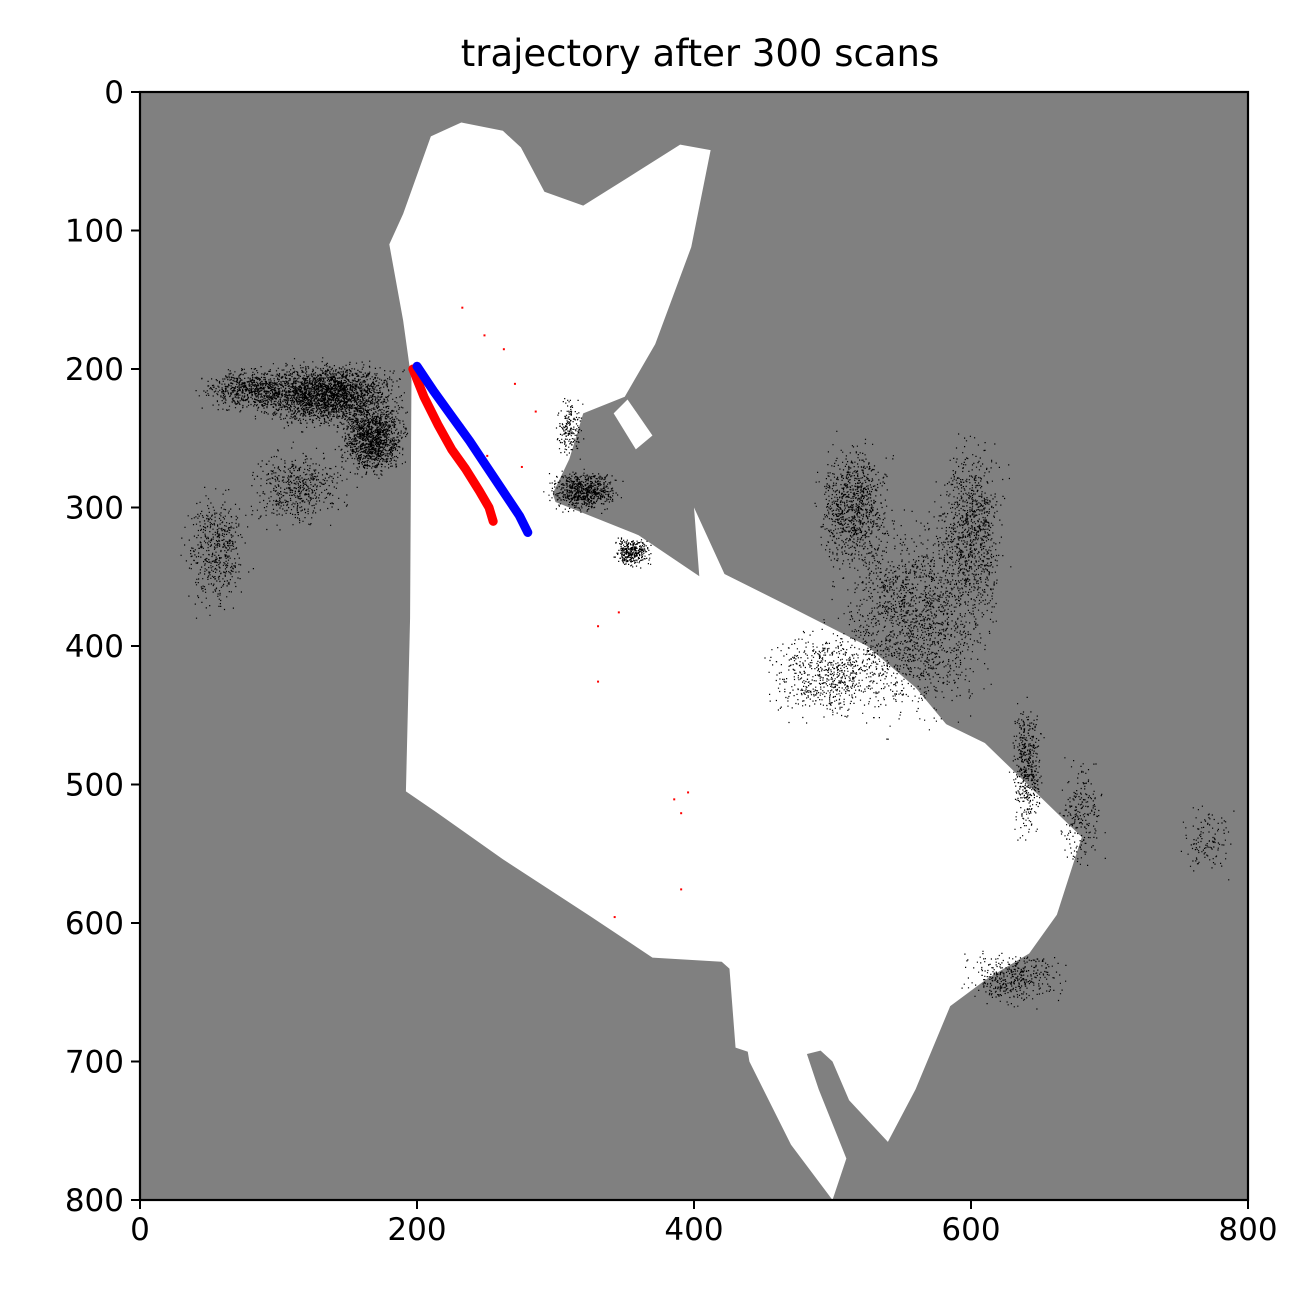  I want to click on y-tick-label-100: 100, so click(94, 232).